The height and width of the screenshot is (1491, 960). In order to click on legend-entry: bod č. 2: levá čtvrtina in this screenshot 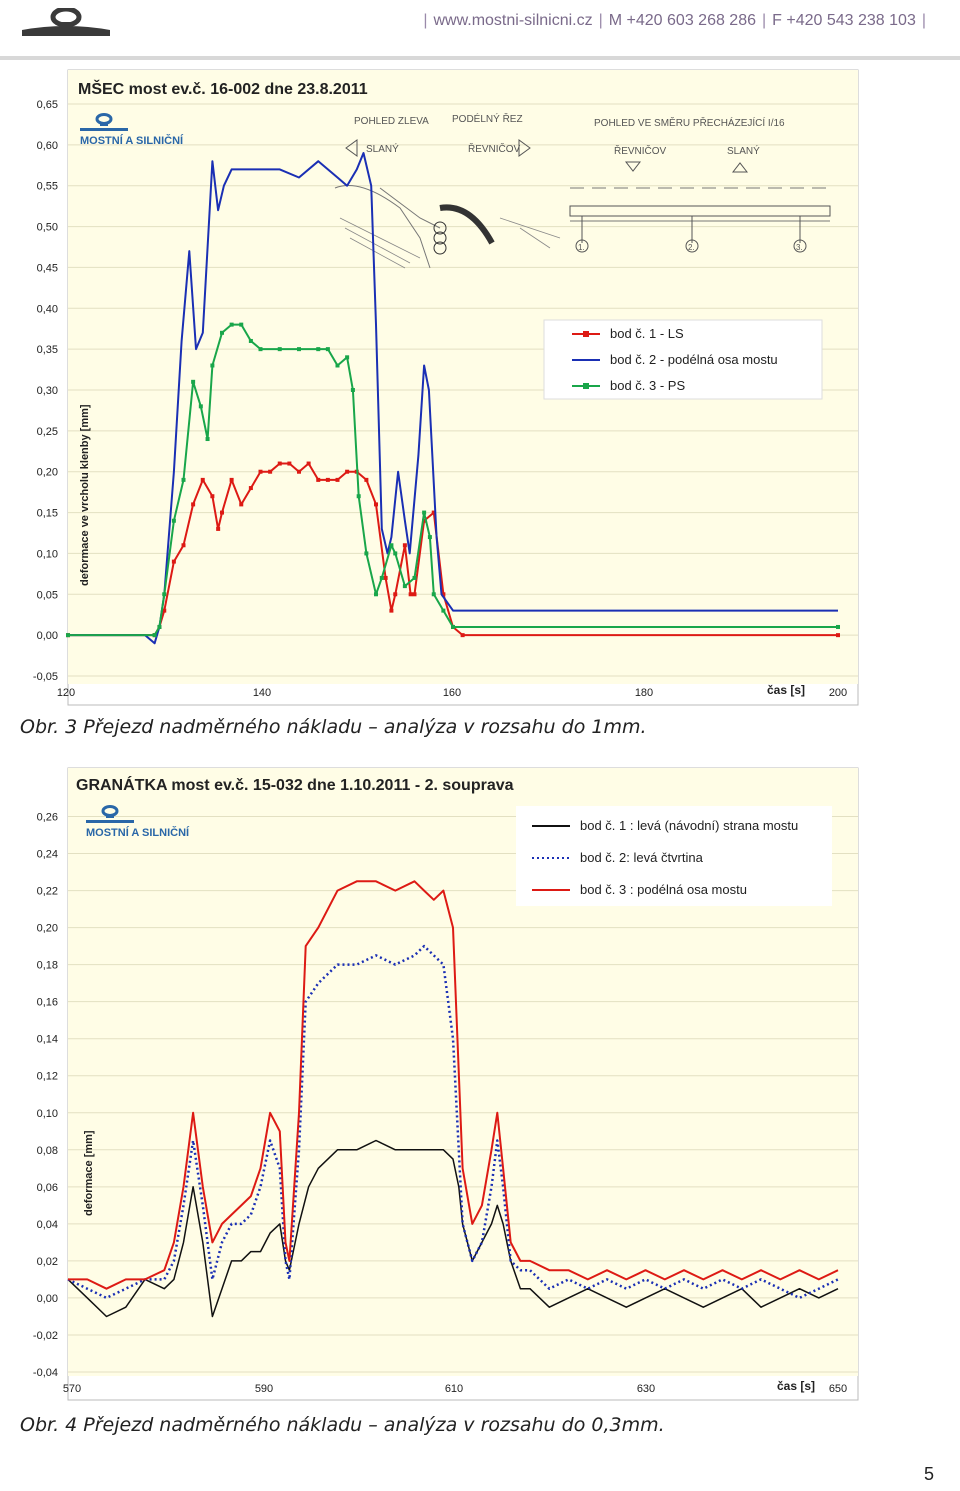, I will do `click(642, 857)`.